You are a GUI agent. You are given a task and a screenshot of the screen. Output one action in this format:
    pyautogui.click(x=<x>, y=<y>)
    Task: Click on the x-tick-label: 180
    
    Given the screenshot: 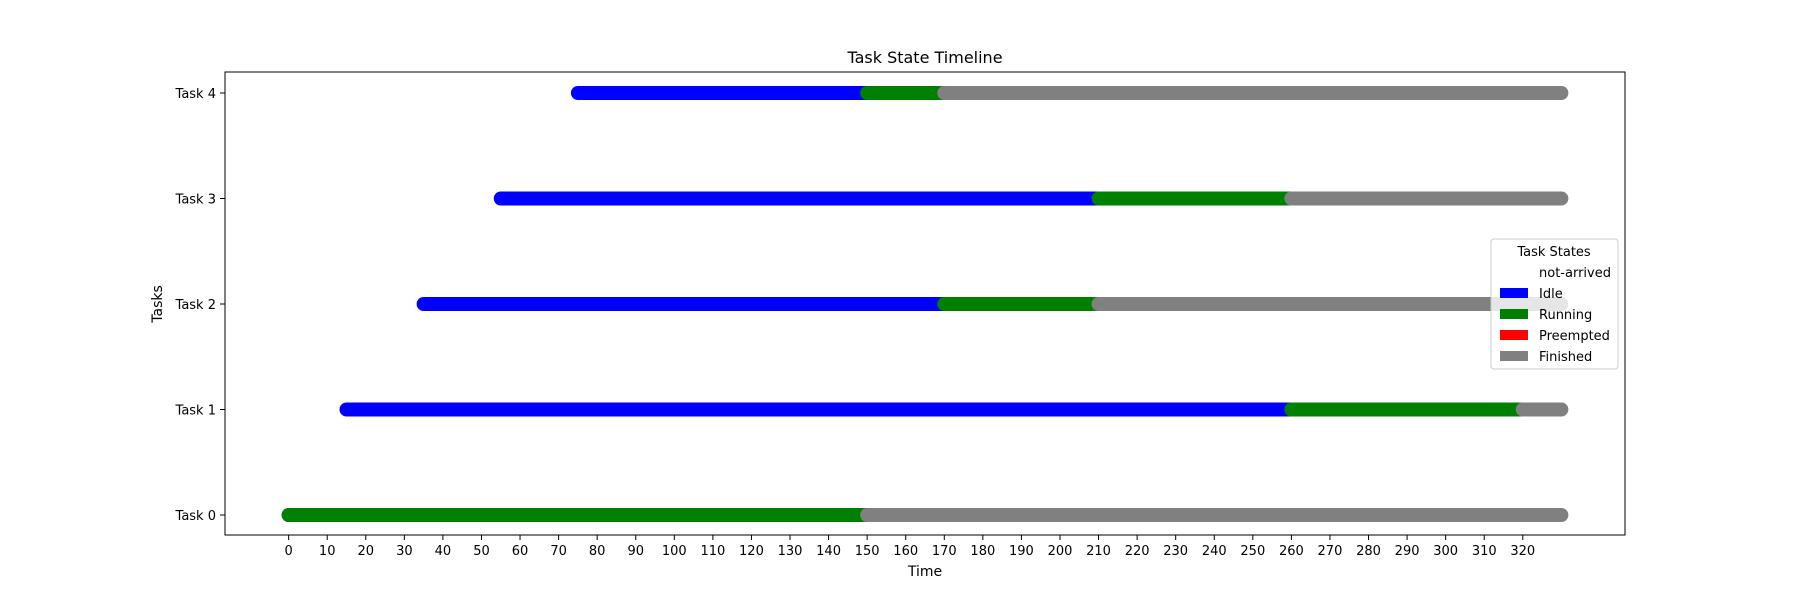 What is the action you would take?
    pyautogui.click(x=982, y=551)
    